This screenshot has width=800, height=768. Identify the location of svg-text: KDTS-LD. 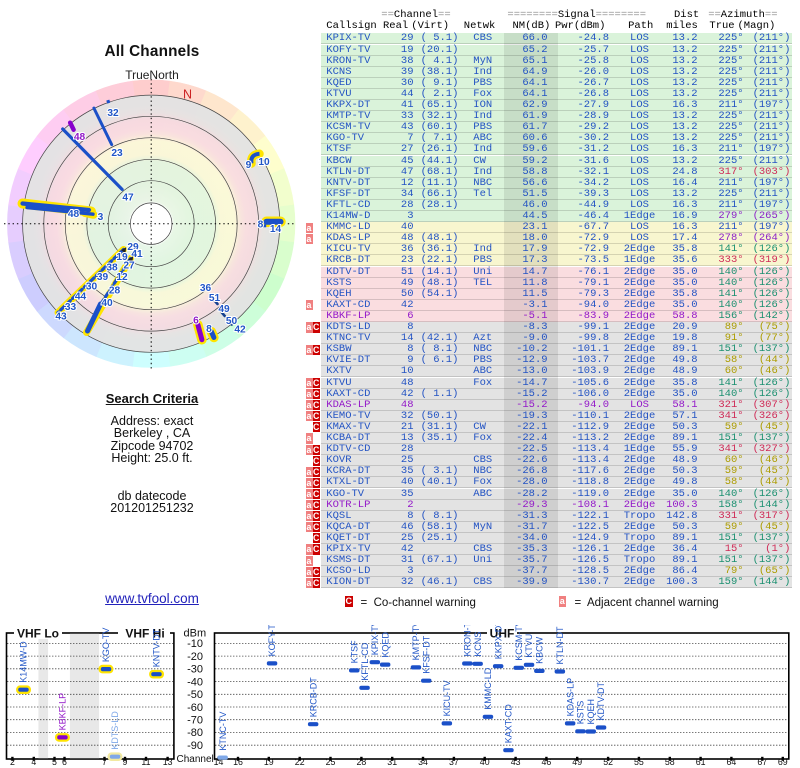
(115, 730).